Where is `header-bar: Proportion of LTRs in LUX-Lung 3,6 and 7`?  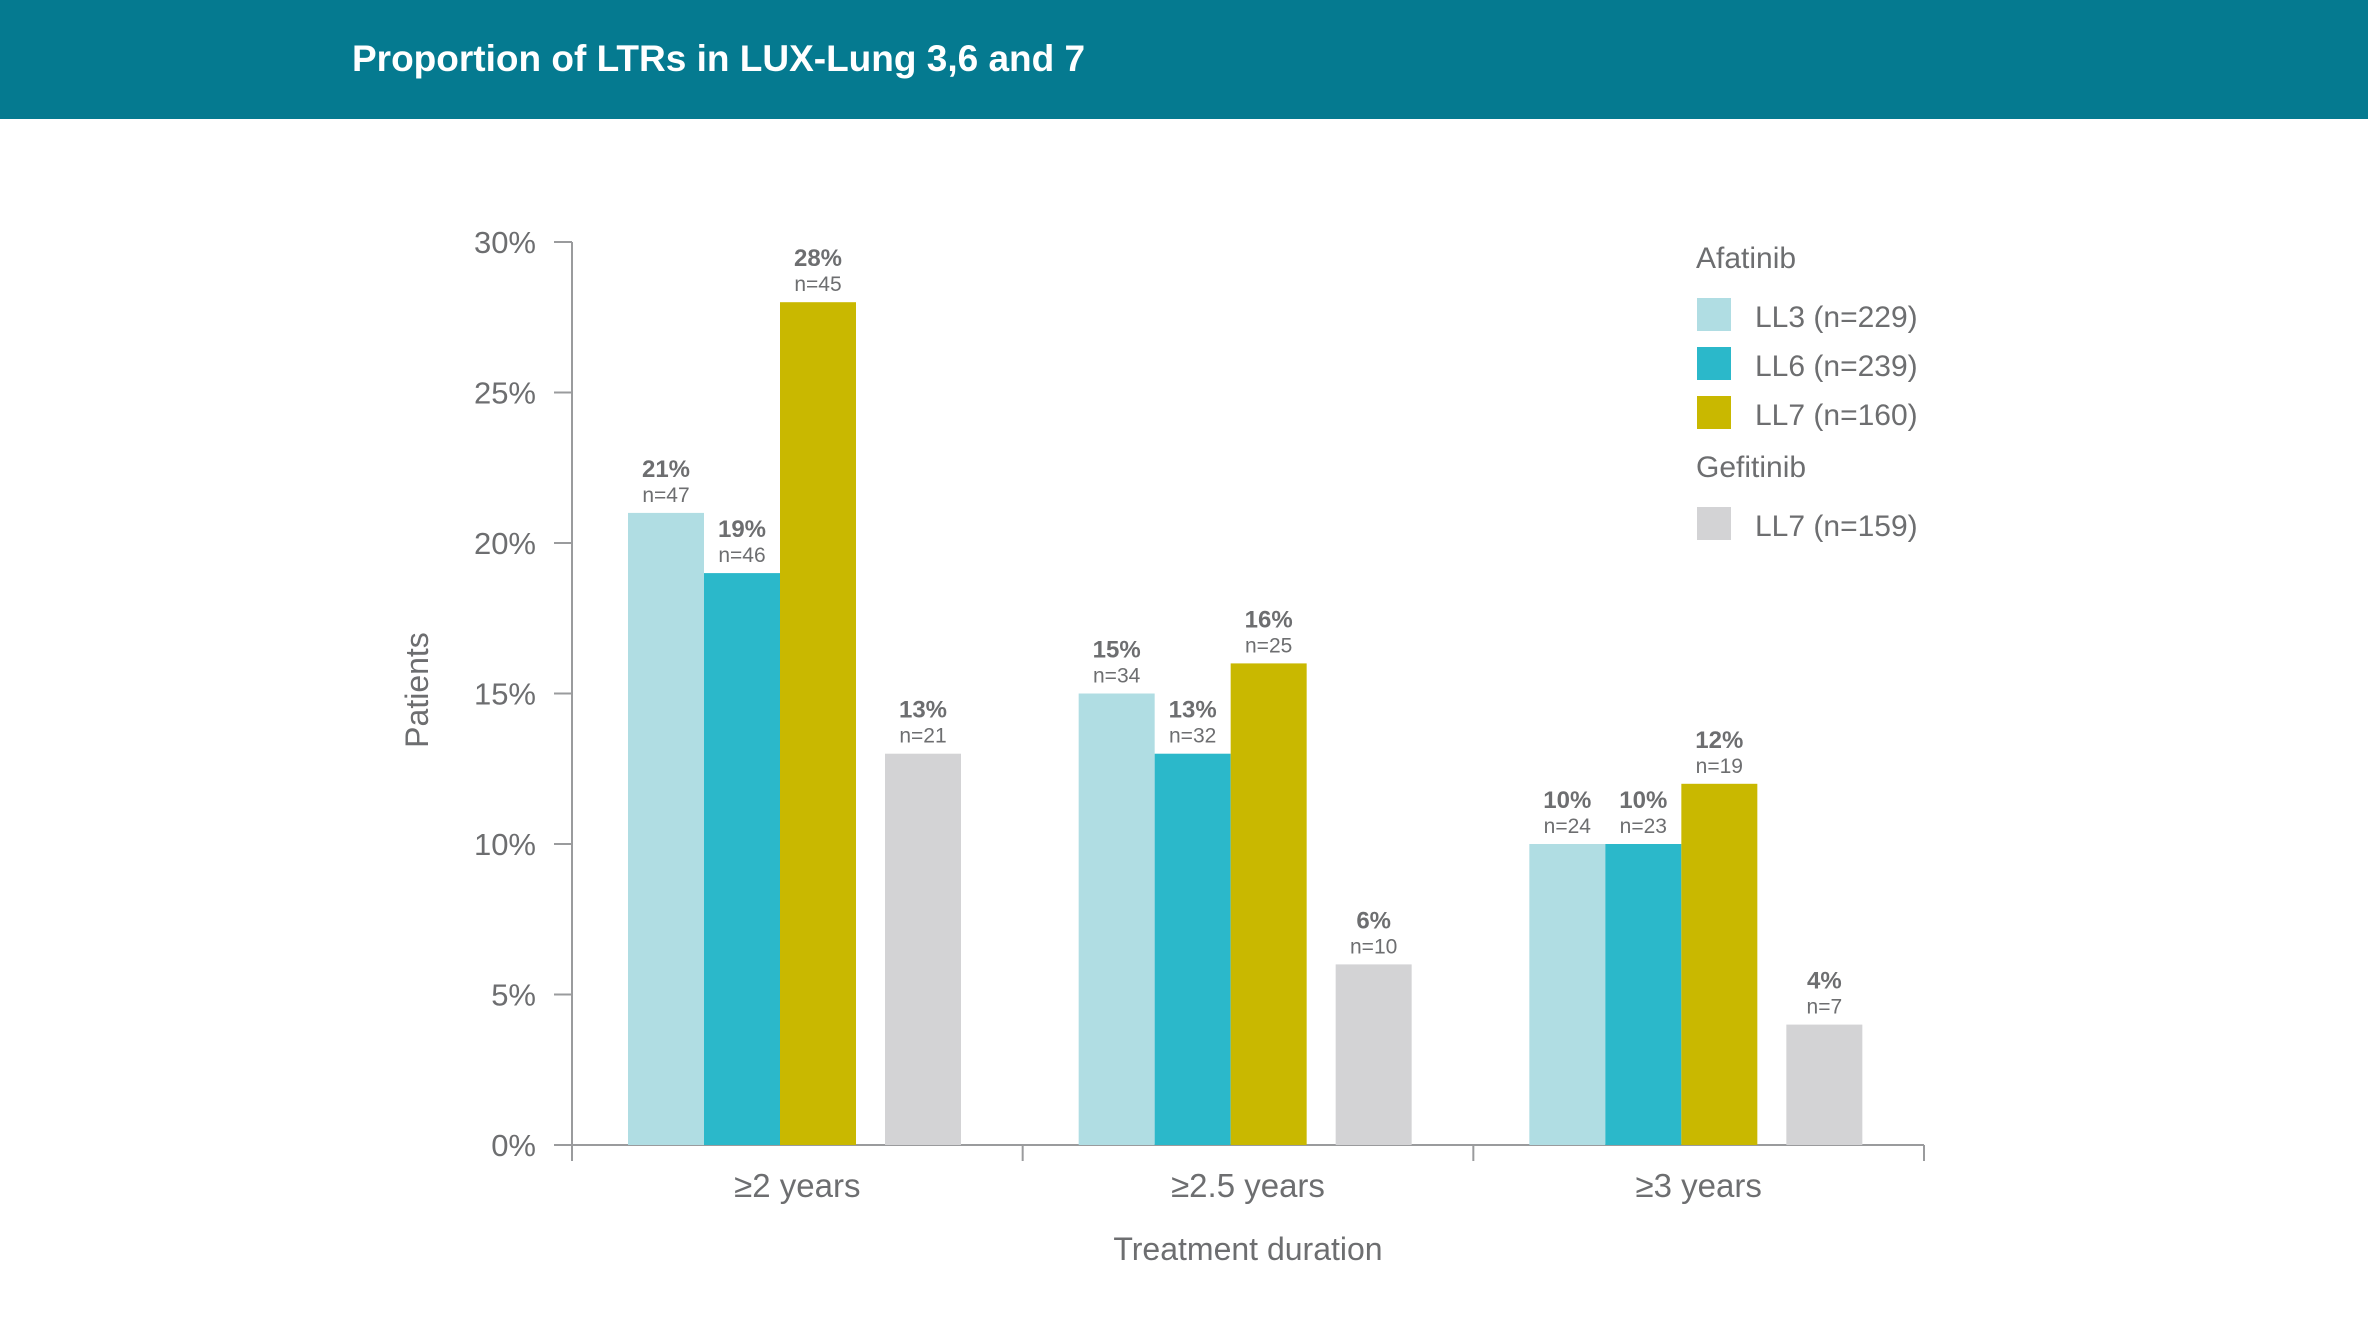 header-bar: Proportion of LTRs in LUX-Lung 3,6 and 7 is located at coordinates (1184, 59).